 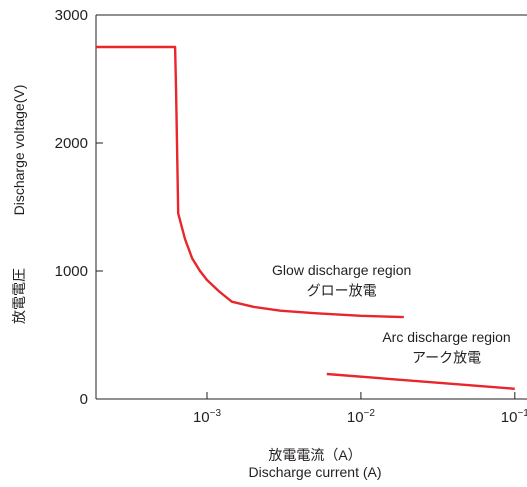 I want to click on arc-discharge-line, so click(x=420, y=381).